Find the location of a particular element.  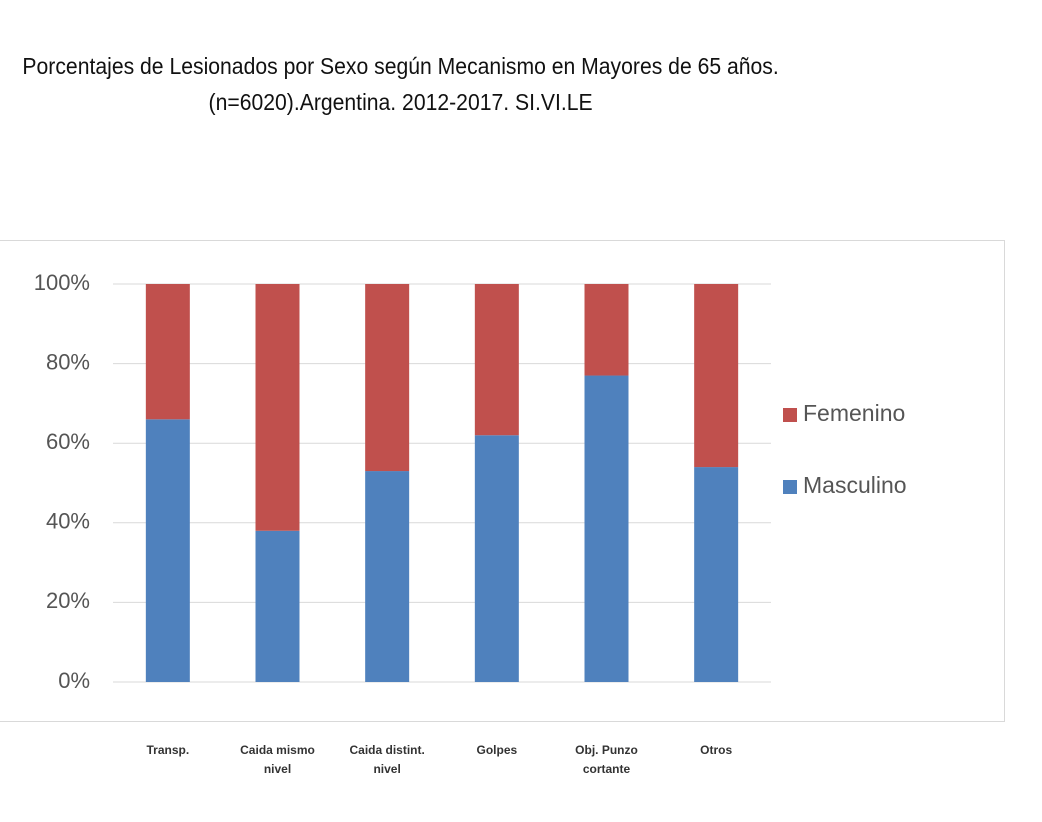

y-tick-label: 80% is located at coordinates (68, 361).